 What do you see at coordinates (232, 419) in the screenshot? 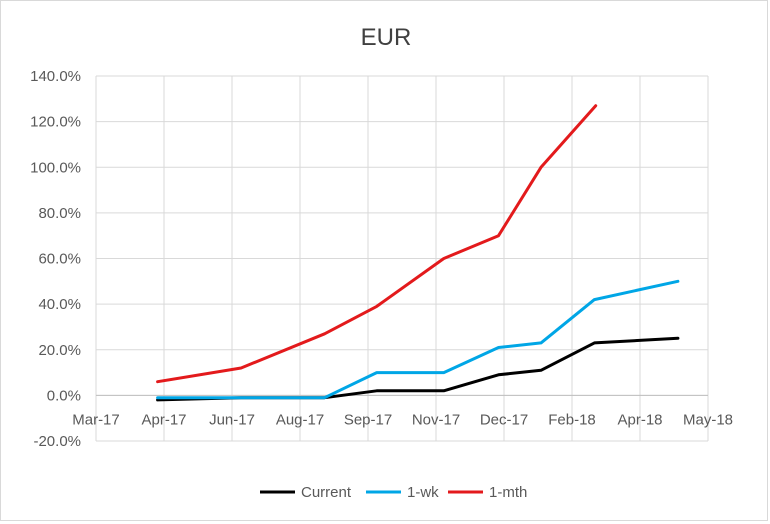
I see `x-tick-label: Jun-17` at bounding box center [232, 419].